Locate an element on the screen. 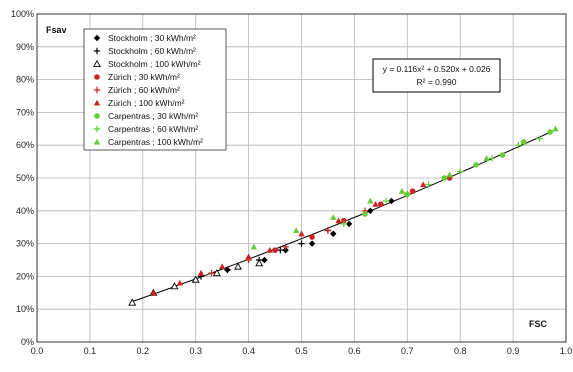  legend-label: Stockholm ; 60 kWh/m² is located at coordinates (152, 51).